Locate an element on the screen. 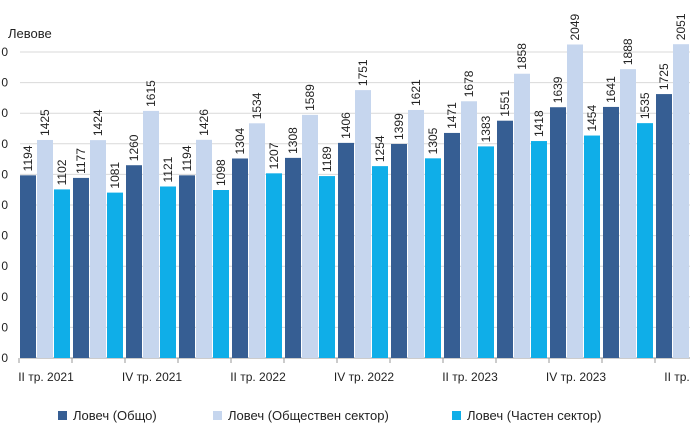 Image resolution: width=690 pixels, height=445 pixels. data-label-series-private: 1207 is located at coordinates (274, 155).